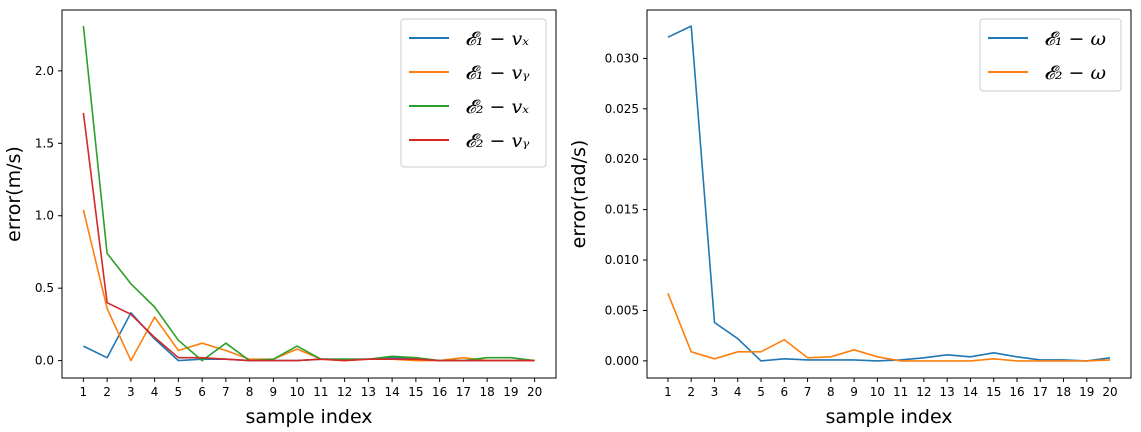 This screenshot has width=1141, height=432. Describe the element at coordinates (44, 71) in the screenshot. I see `y-tick-label: 2.0` at that location.